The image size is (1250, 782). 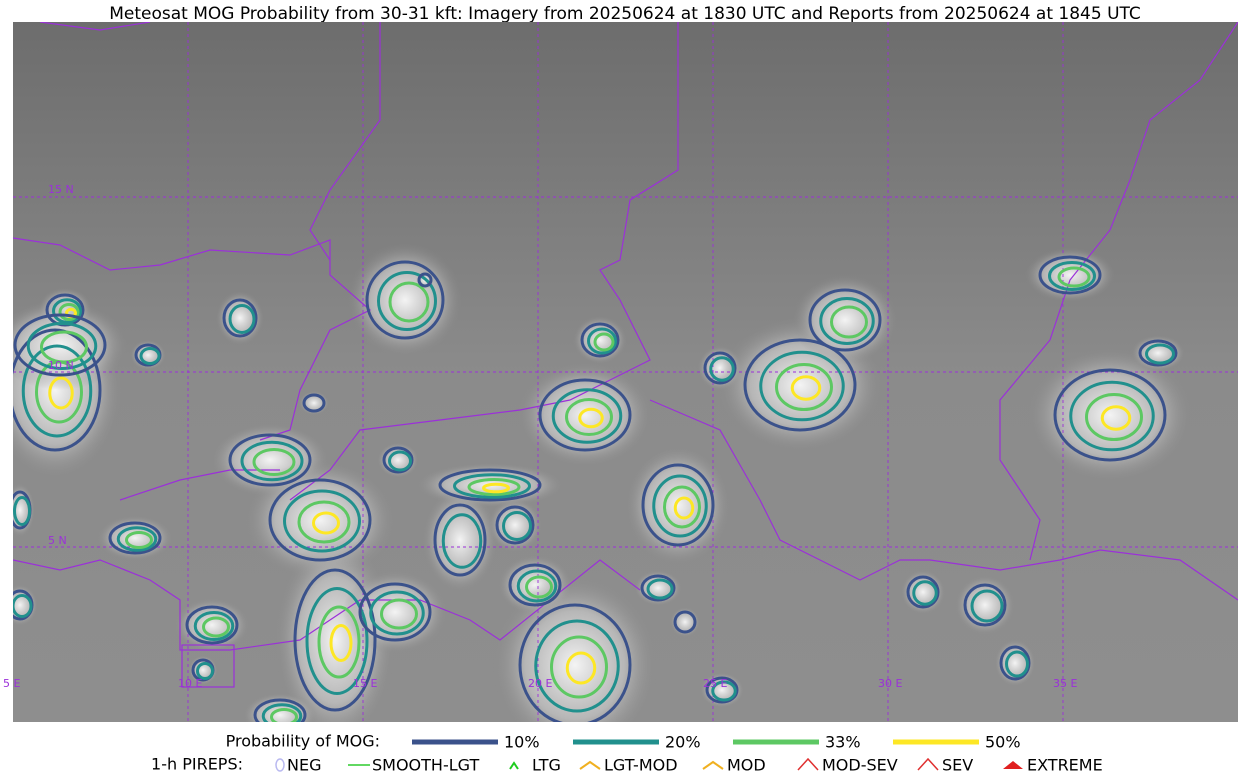 What do you see at coordinates (1065, 683) in the screenshot?
I see `lon-label: 35 E` at bounding box center [1065, 683].